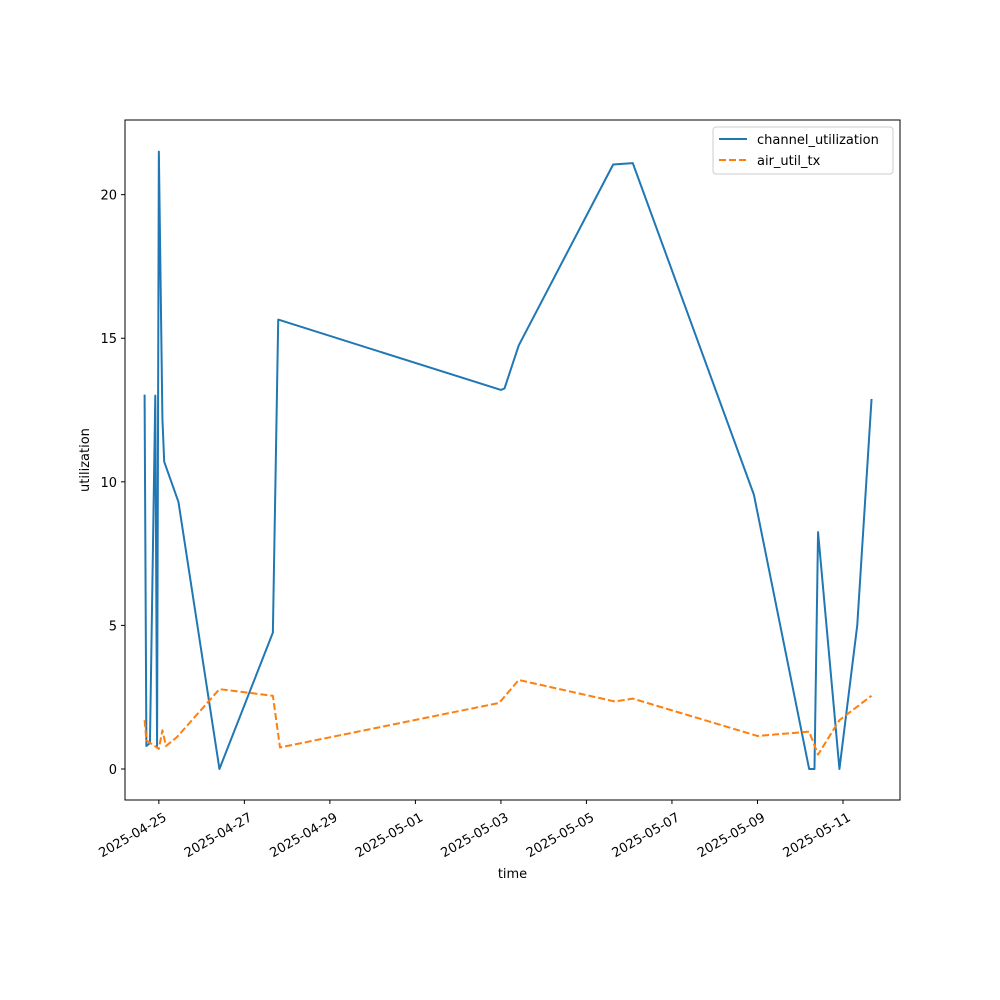 This screenshot has height=1000, width=1000. Describe the element at coordinates (818, 140) in the screenshot. I see `legend-label-channel-utilization: channel_utilization` at that location.